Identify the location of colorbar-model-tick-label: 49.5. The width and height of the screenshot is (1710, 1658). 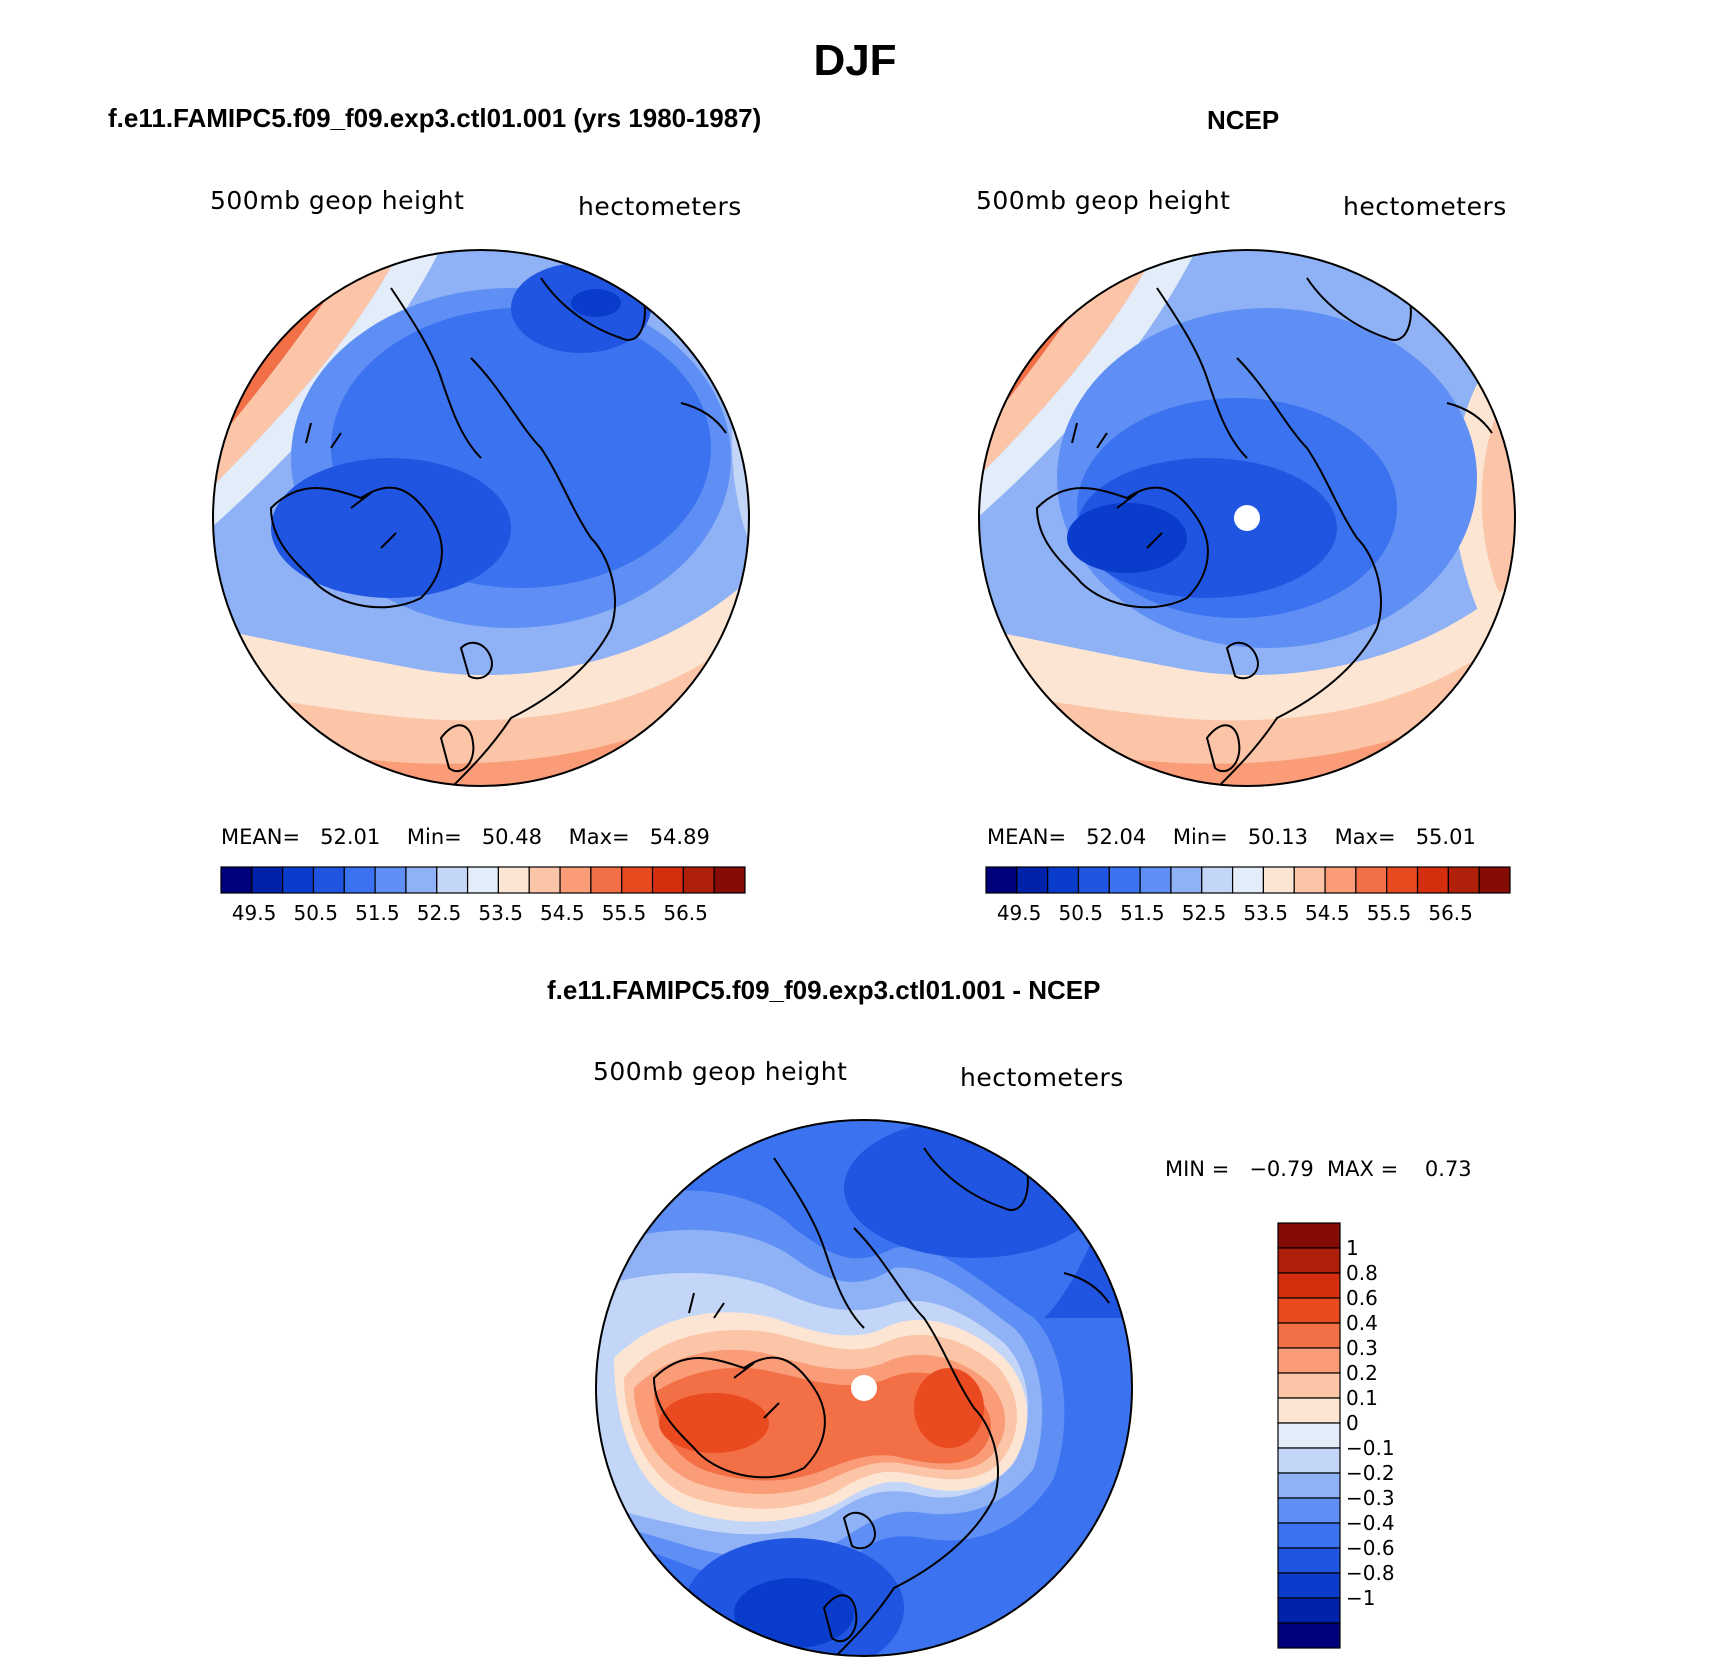
(254, 913).